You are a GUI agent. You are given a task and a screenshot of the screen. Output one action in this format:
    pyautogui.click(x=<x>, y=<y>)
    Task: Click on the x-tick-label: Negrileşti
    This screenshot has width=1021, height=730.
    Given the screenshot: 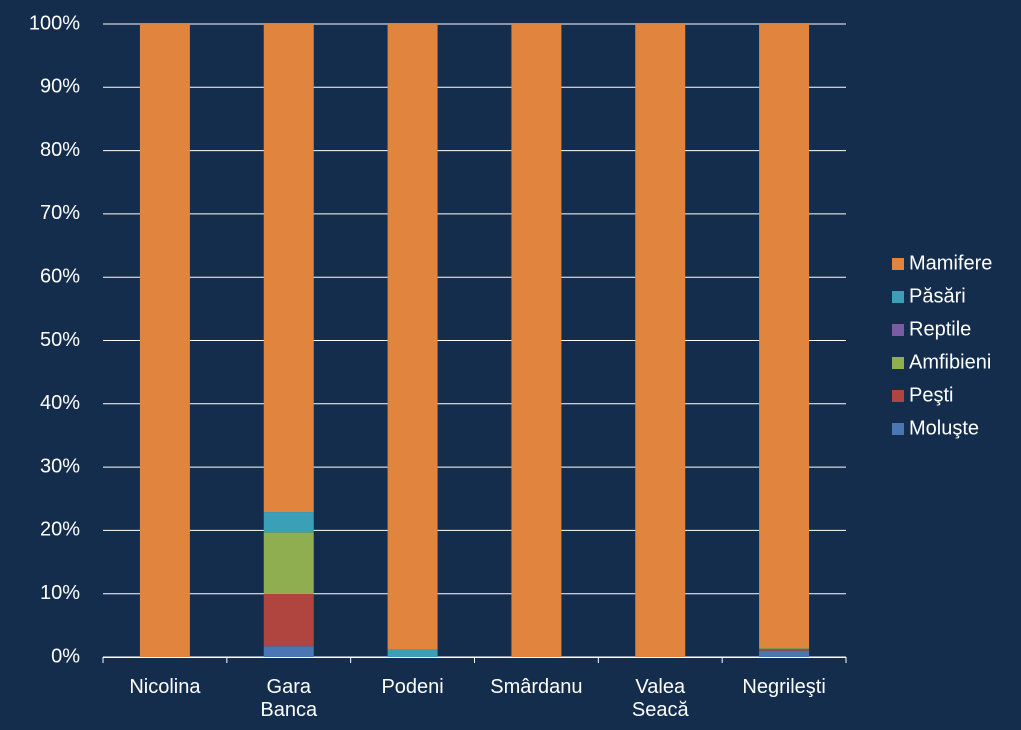 What is the action you would take?
    pyautogui.click(x=784, y=687)
    